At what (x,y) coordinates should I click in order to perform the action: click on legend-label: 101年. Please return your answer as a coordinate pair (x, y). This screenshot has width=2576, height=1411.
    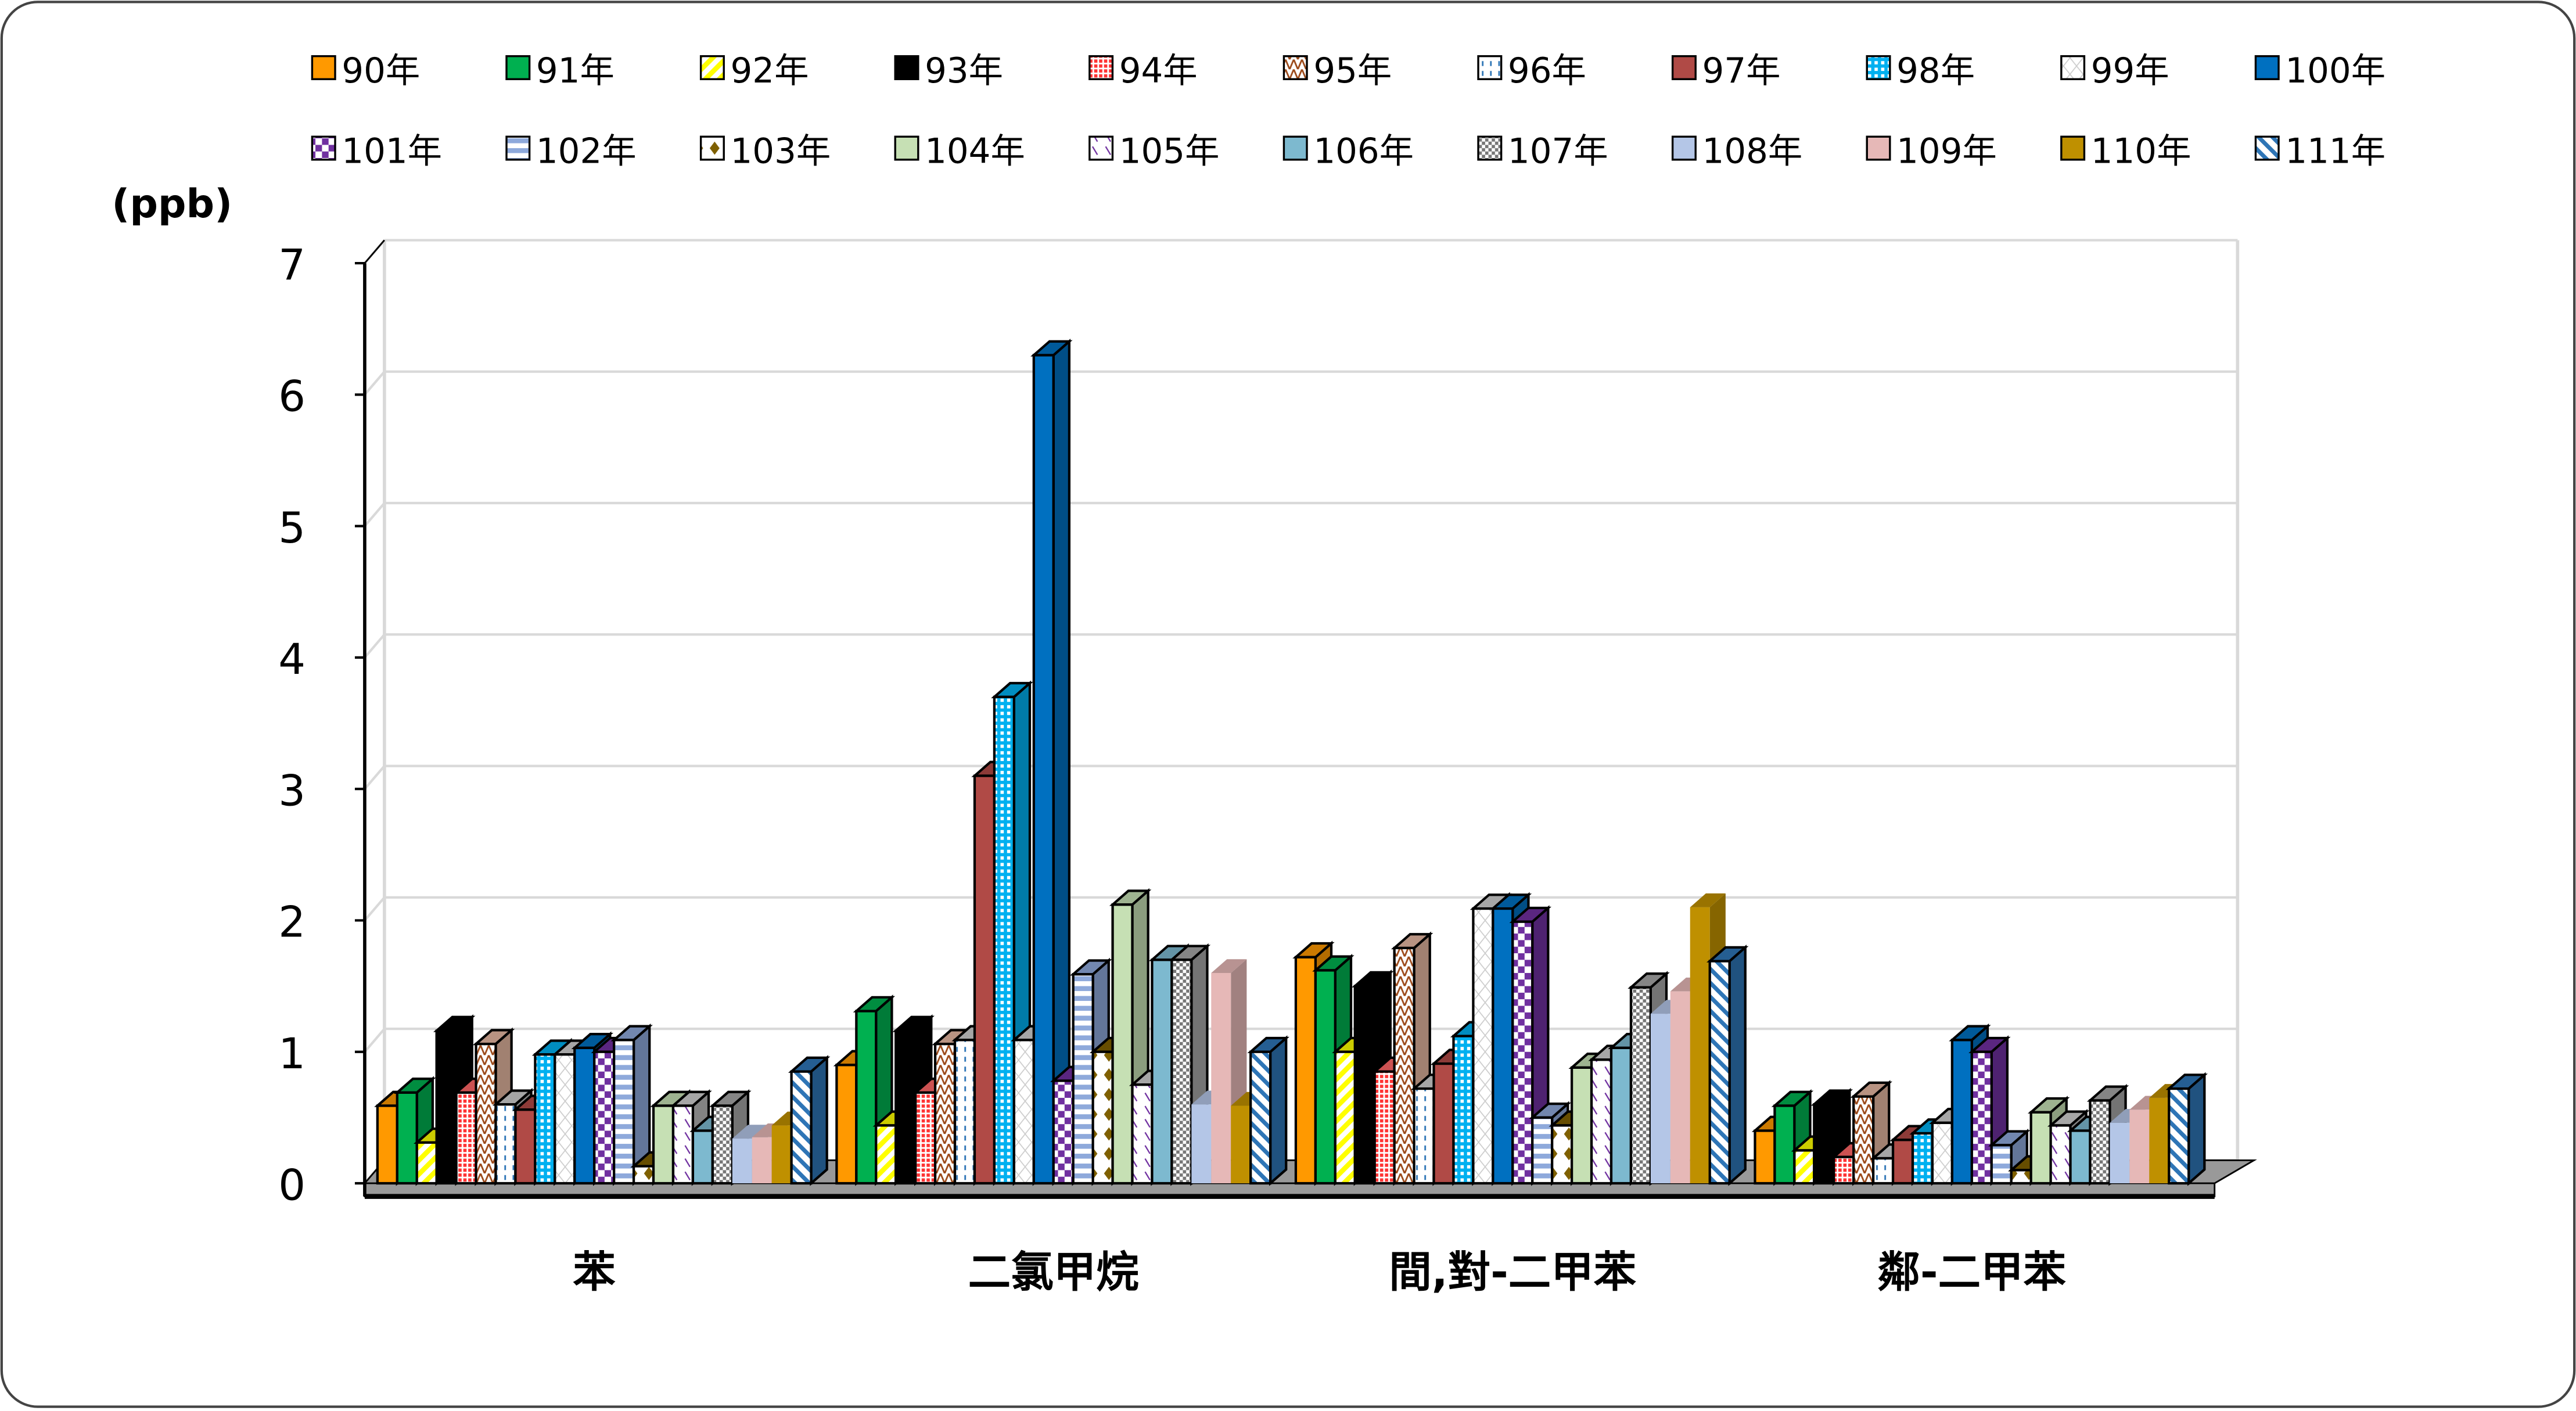
    Looking at the image, I should click on (392, 152).